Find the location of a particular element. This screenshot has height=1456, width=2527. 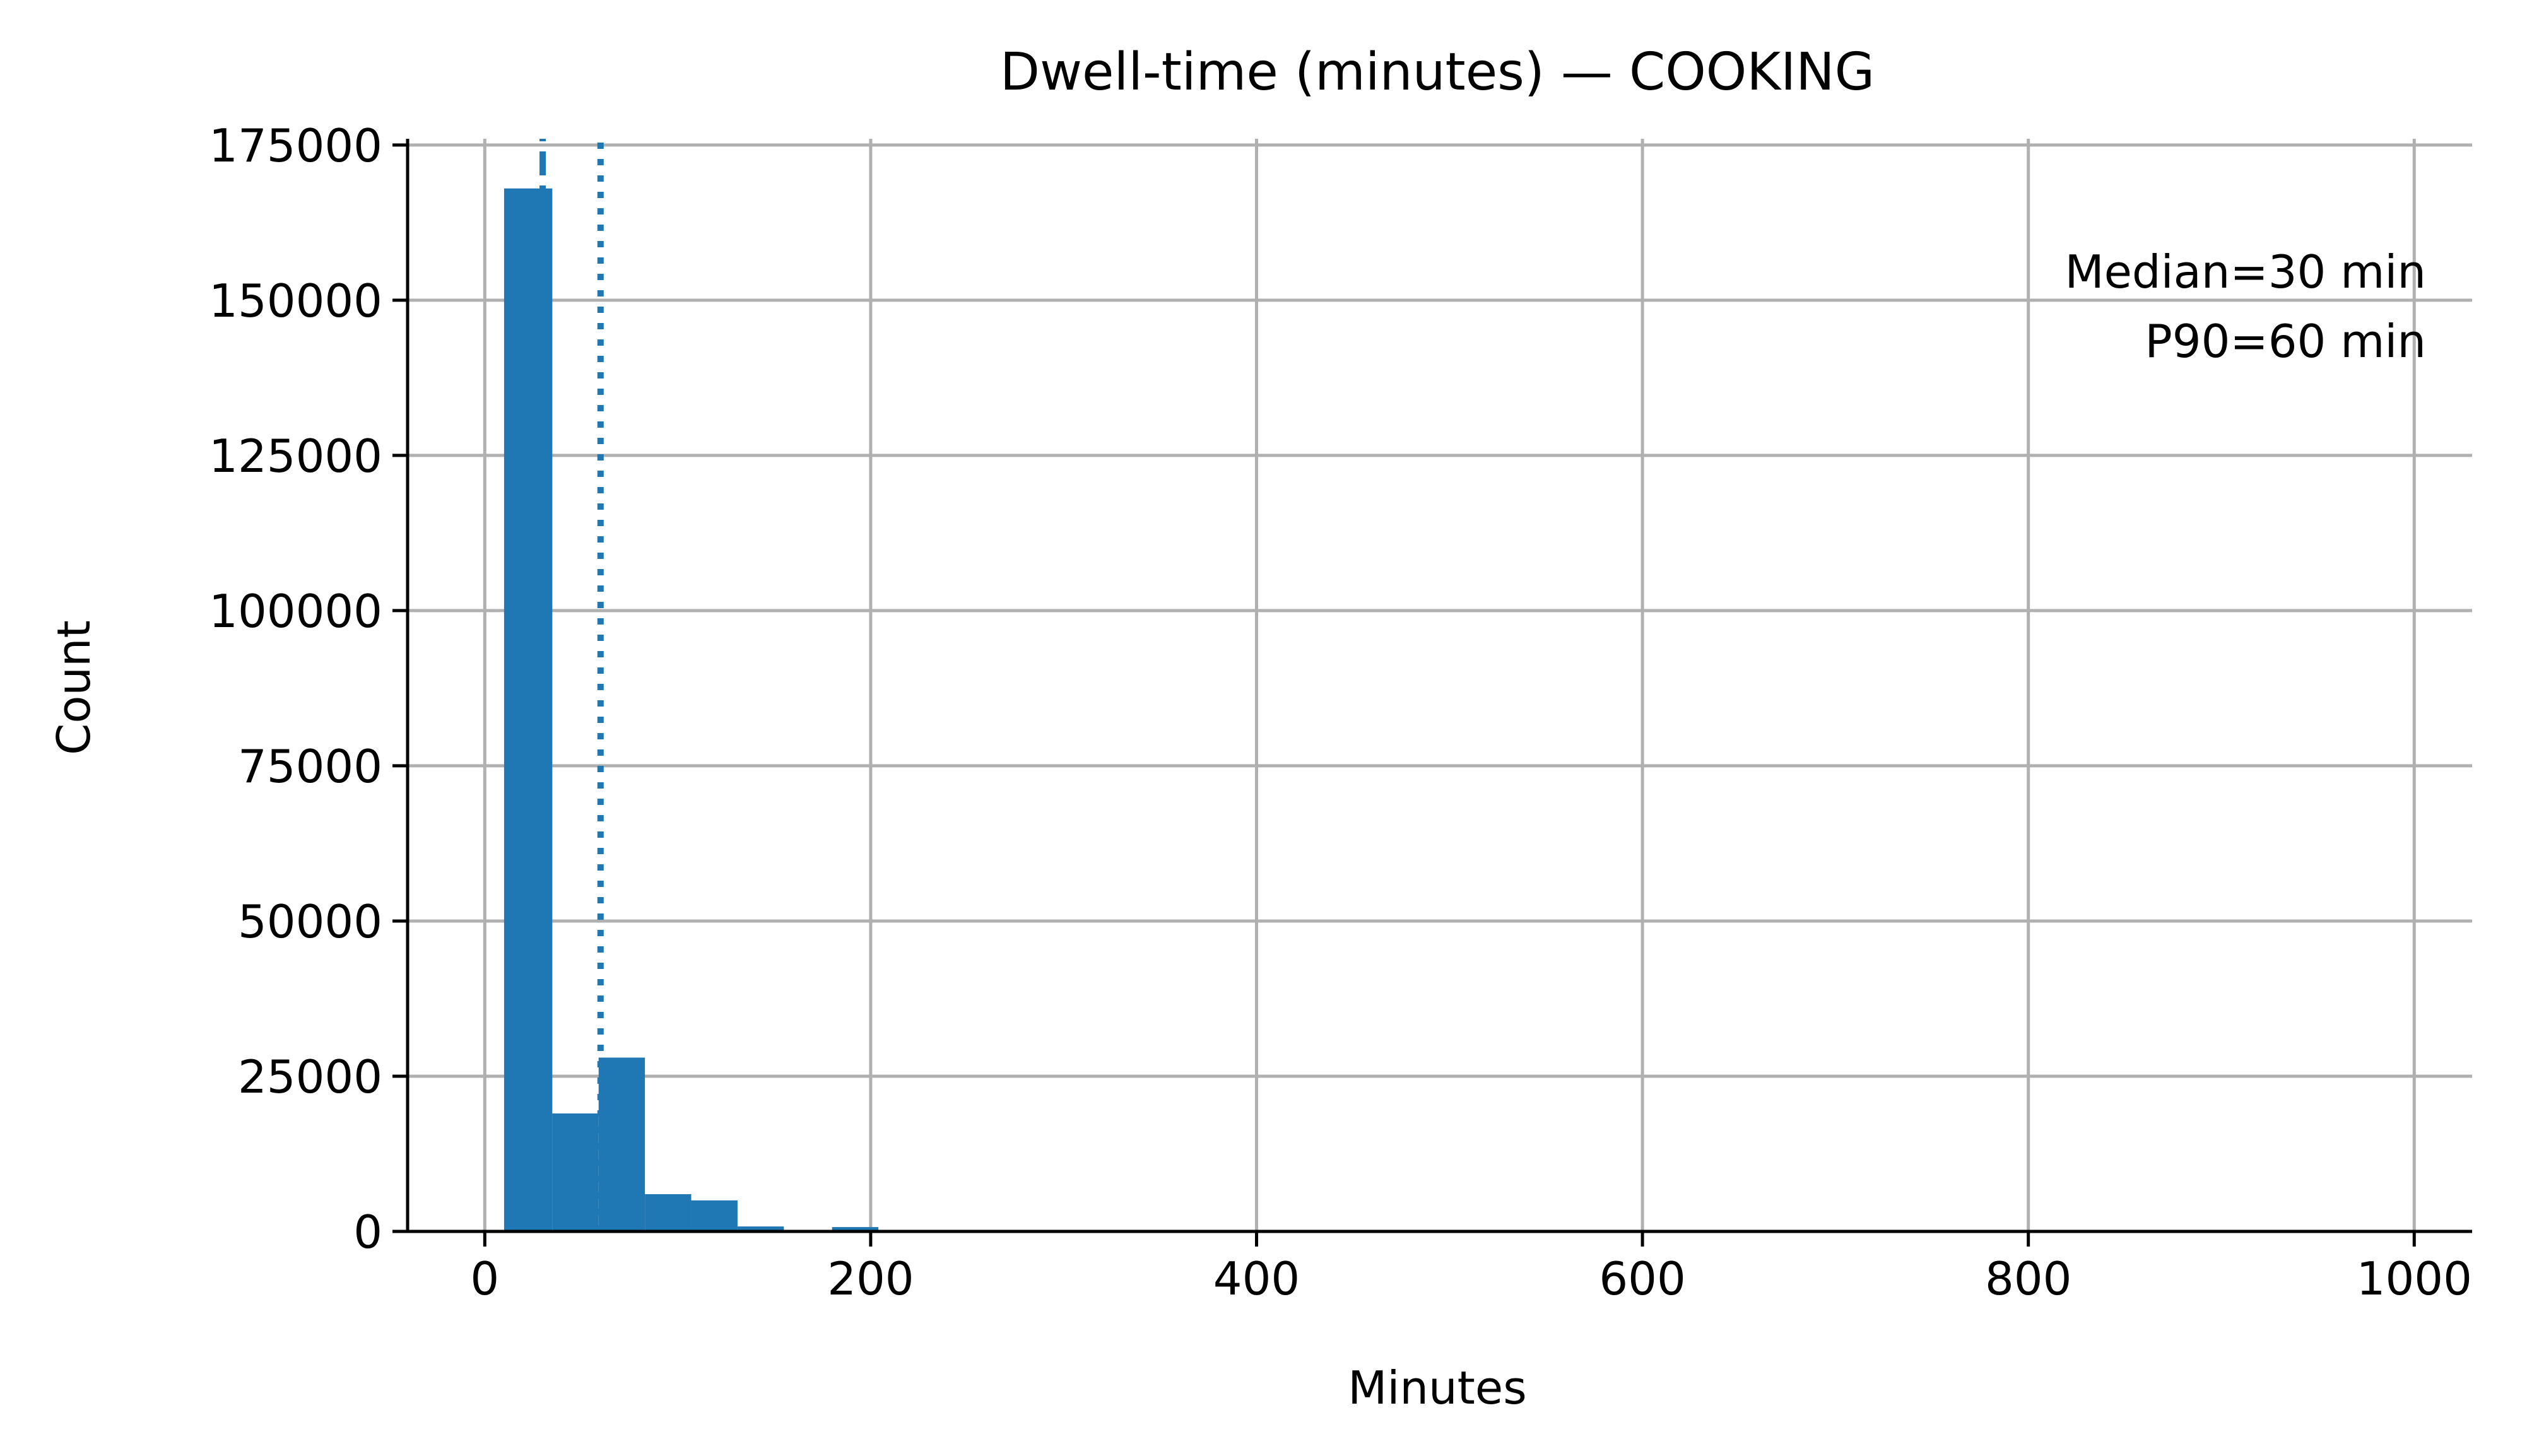

y-tick-label: 150000 is located at coordinates (295, 300).